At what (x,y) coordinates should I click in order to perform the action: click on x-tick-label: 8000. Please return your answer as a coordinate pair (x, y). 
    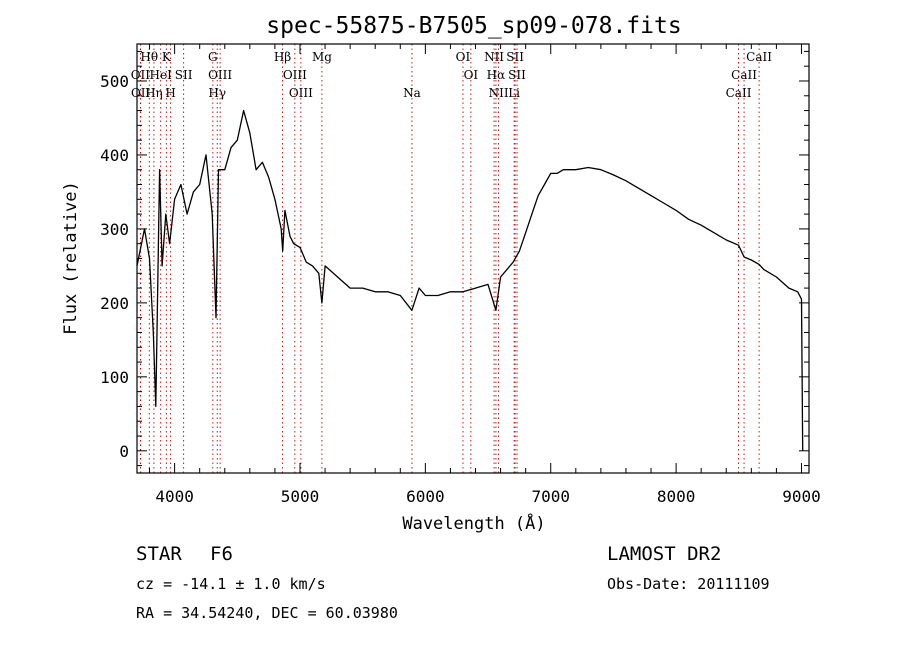
    Looking at the image, I should click on (676, 496).